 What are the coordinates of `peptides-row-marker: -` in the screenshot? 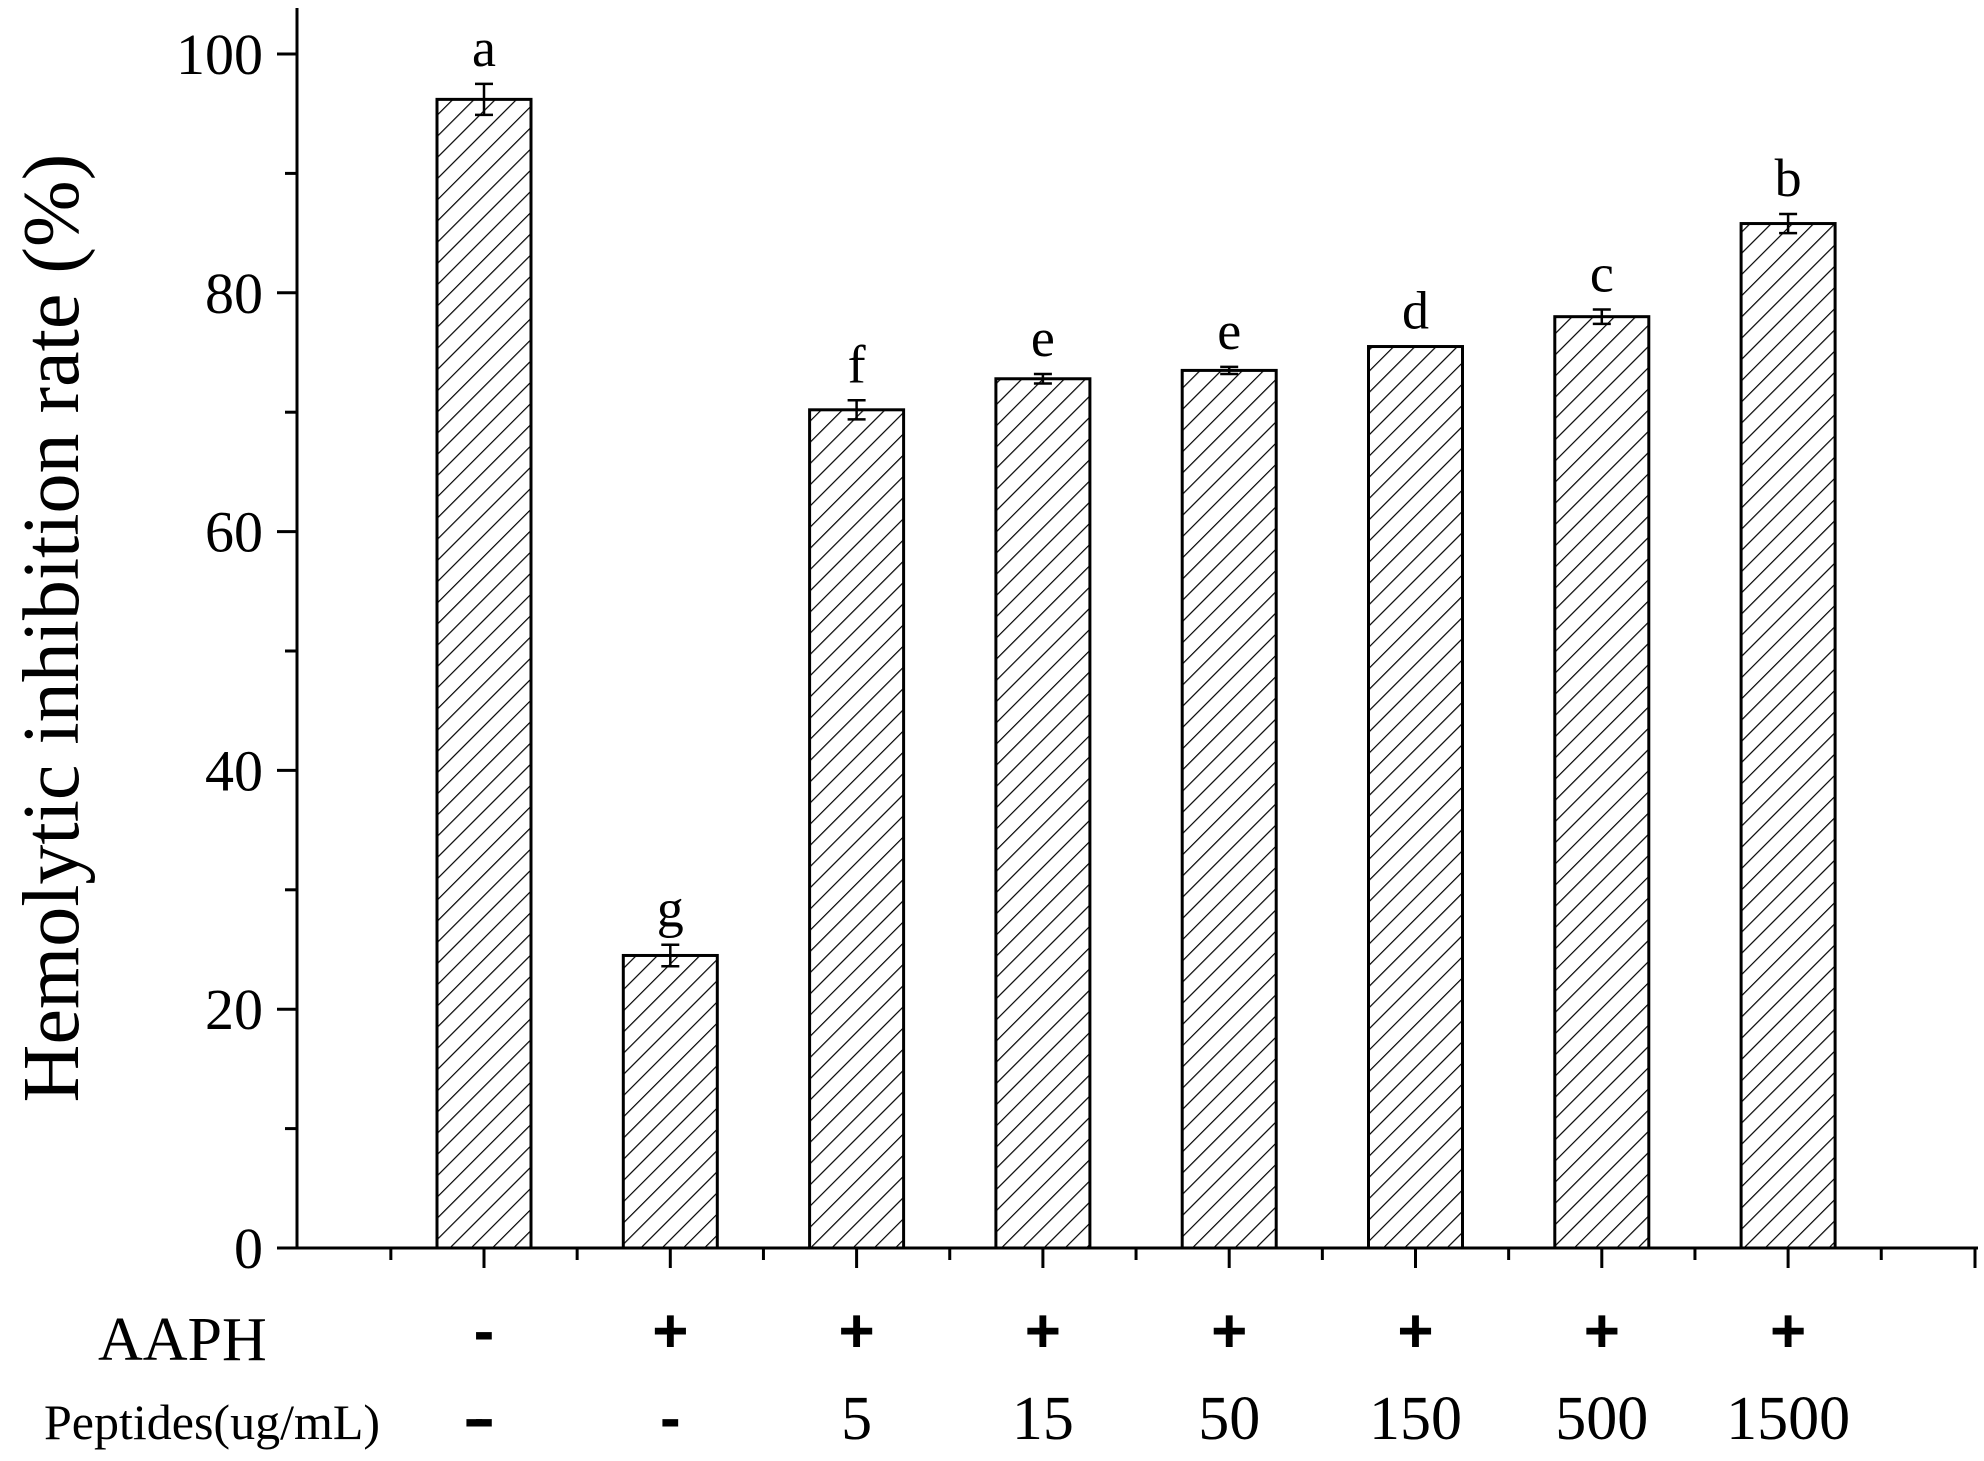 It's located at (474, 1418).